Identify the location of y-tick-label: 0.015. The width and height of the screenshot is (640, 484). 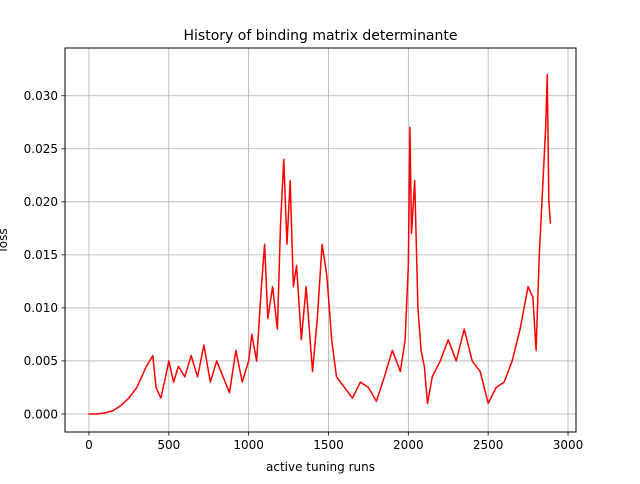
(41, 255).